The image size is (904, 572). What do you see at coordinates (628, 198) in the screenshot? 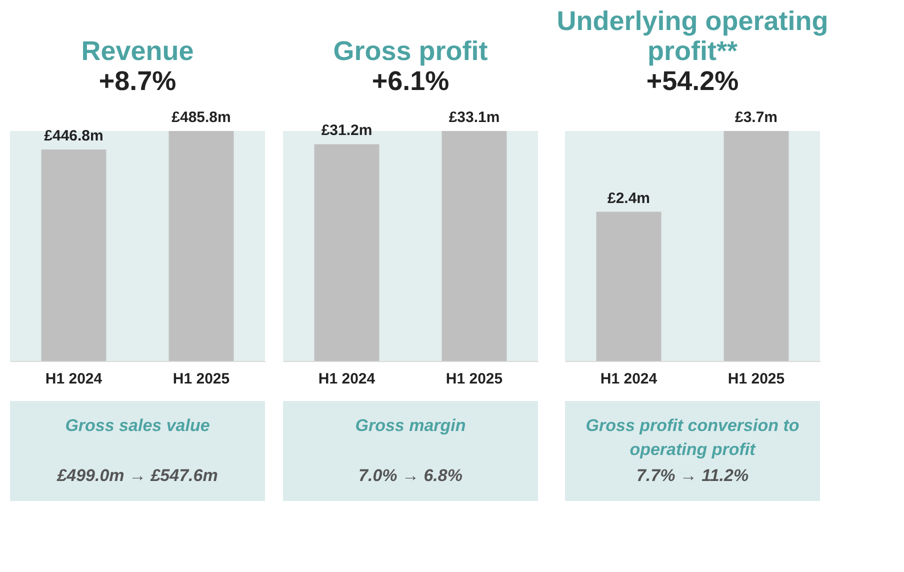
I see `data-label: £2.4m` at bounding box center [628, 198].